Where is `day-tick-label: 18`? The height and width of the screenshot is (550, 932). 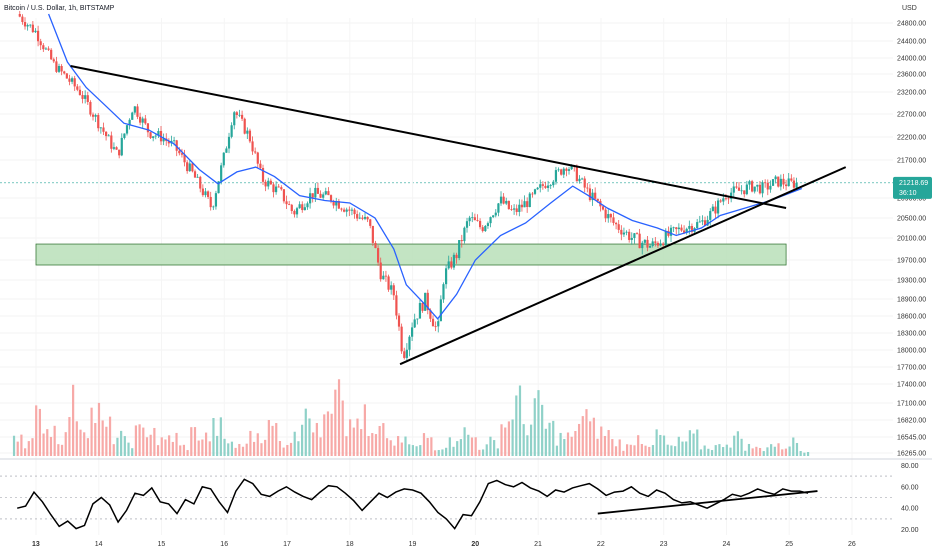
day-tick-label: 18 is located at coordinates (350, 544).